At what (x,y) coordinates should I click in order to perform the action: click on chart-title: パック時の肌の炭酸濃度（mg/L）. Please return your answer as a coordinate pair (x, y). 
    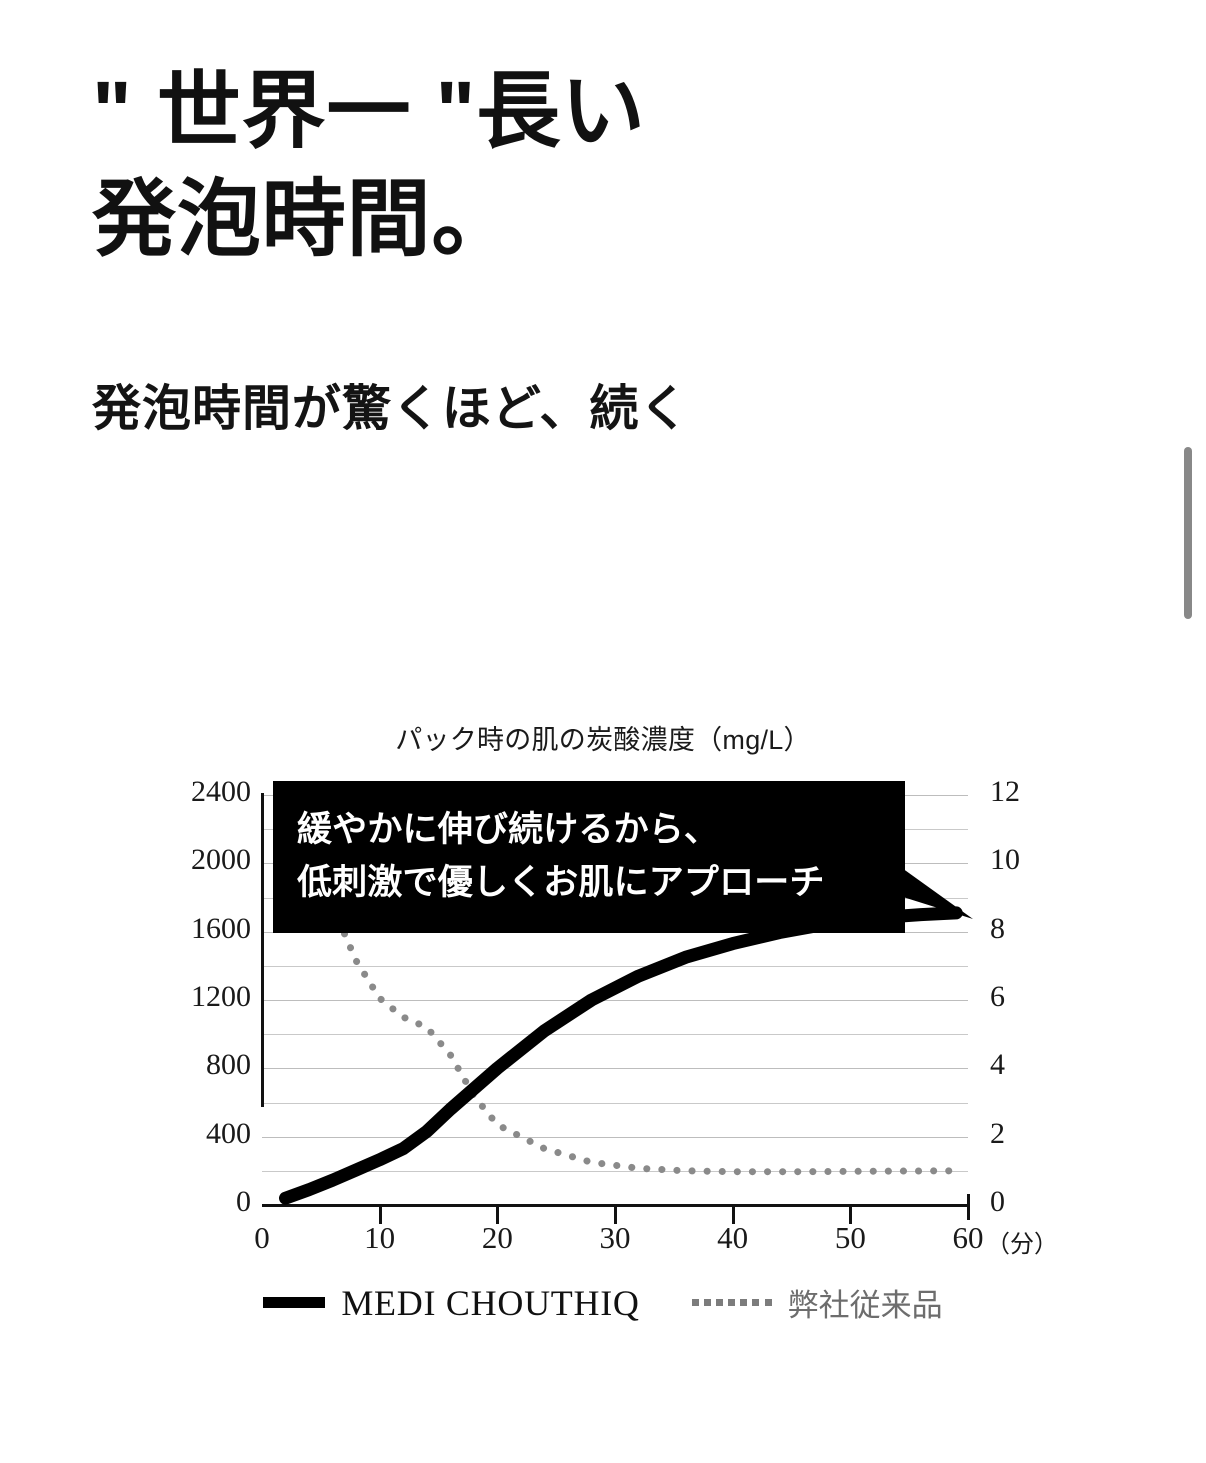
    Looking at the image, I should click on (603, 740).